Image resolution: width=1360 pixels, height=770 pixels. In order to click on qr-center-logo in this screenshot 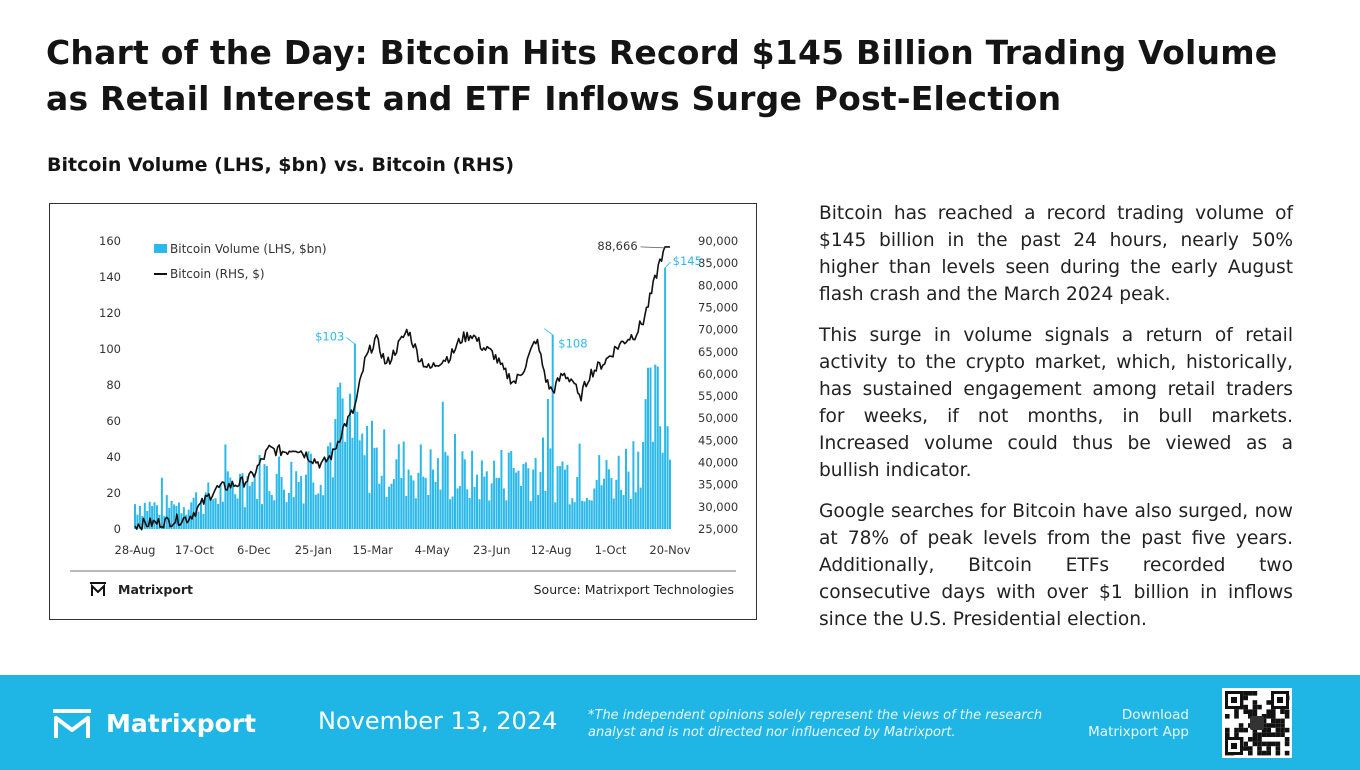, I will do `click(1257, 723)`.